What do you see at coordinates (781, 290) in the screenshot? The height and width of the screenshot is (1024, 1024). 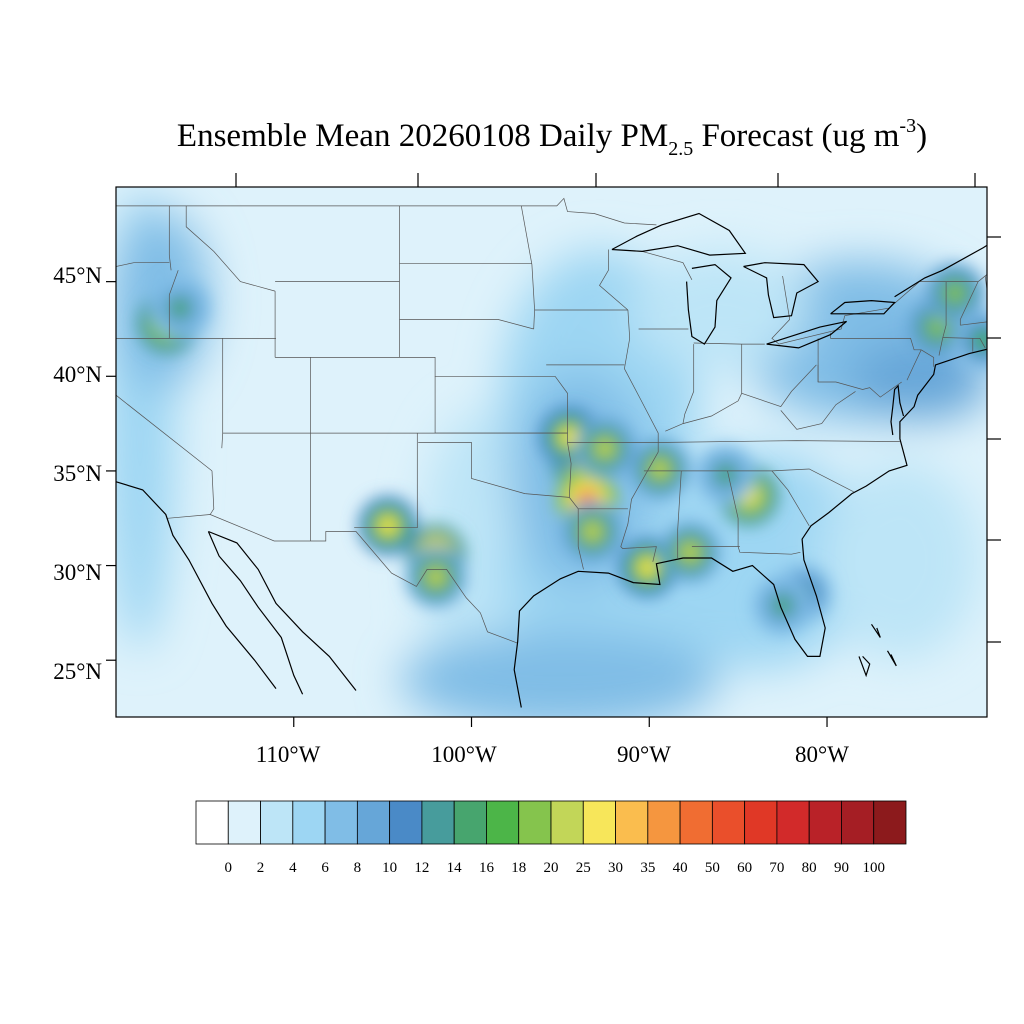 I see `lake-huron` at bounding box center [781, 290].